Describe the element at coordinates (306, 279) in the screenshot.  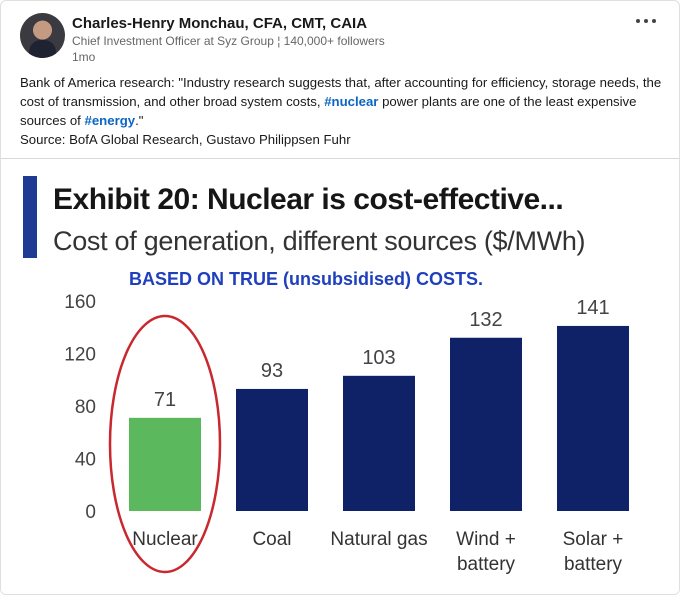
I see `chart-annotation: BASED ON TRUE (unsubsidised) COSTS.` at that location.